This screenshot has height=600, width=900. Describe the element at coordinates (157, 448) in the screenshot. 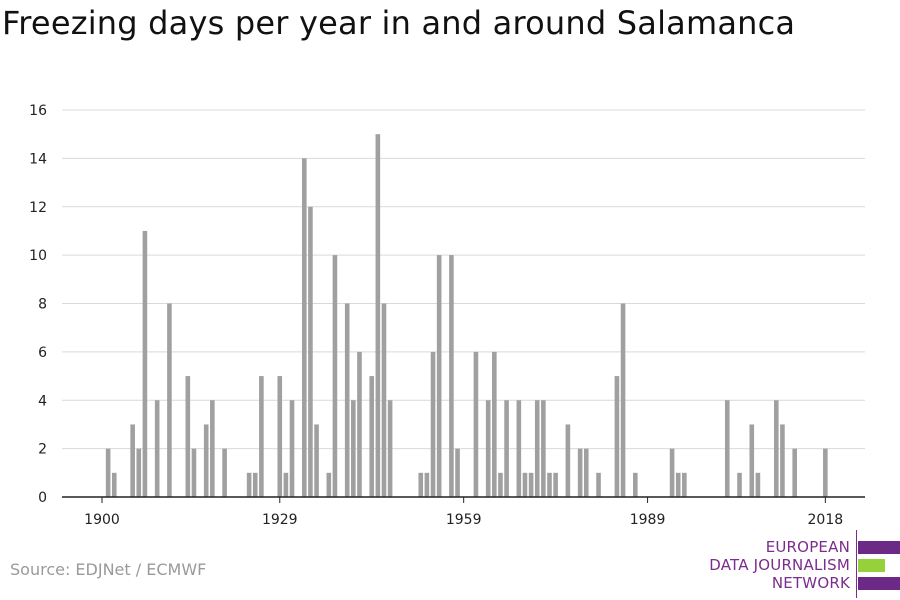

I see `bar-1909` at that location.